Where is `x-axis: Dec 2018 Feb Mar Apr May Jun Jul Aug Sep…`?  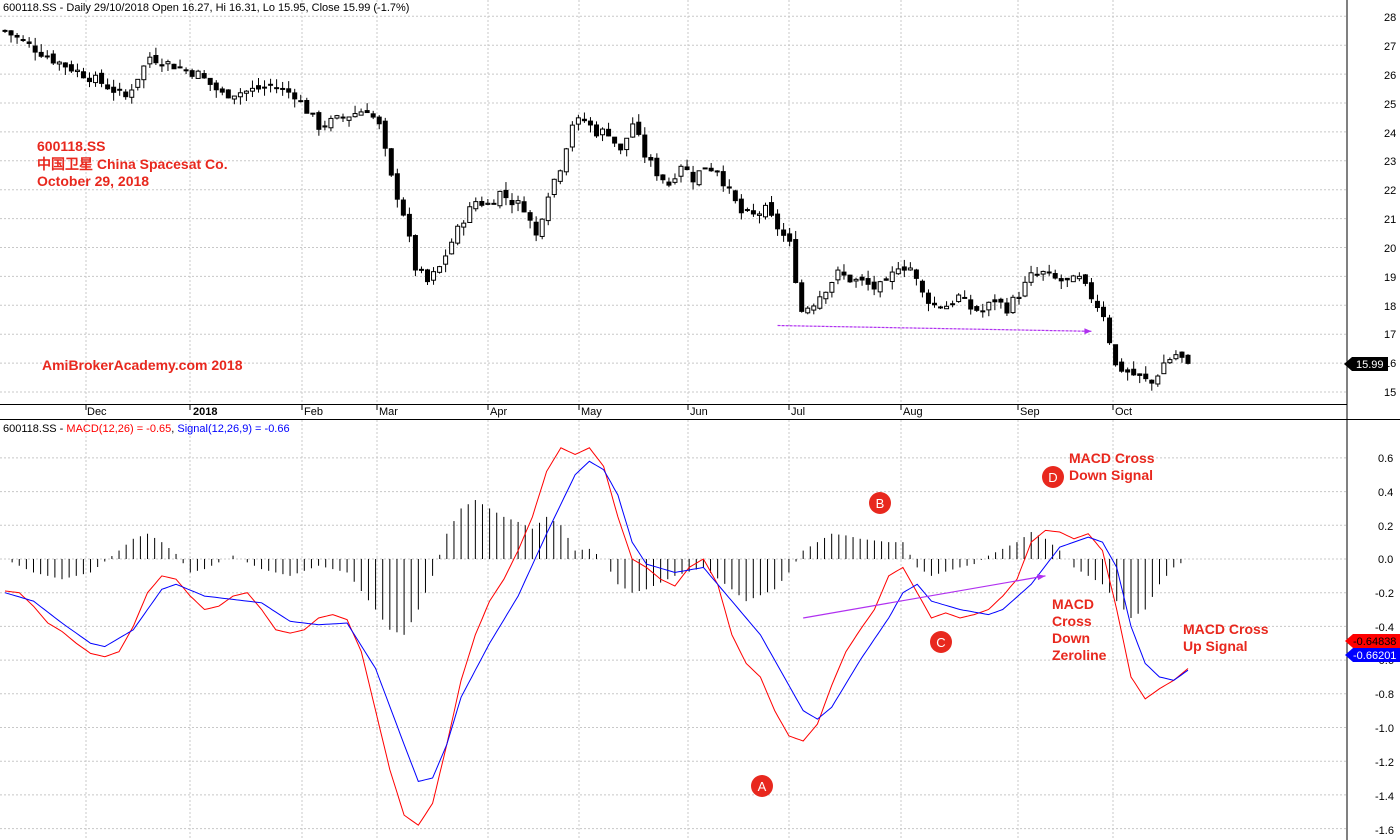 x-axis: Dec 2018 Feb Mar Apr May Jun Jul Aug Sep… is located at coordinates (609, 412).